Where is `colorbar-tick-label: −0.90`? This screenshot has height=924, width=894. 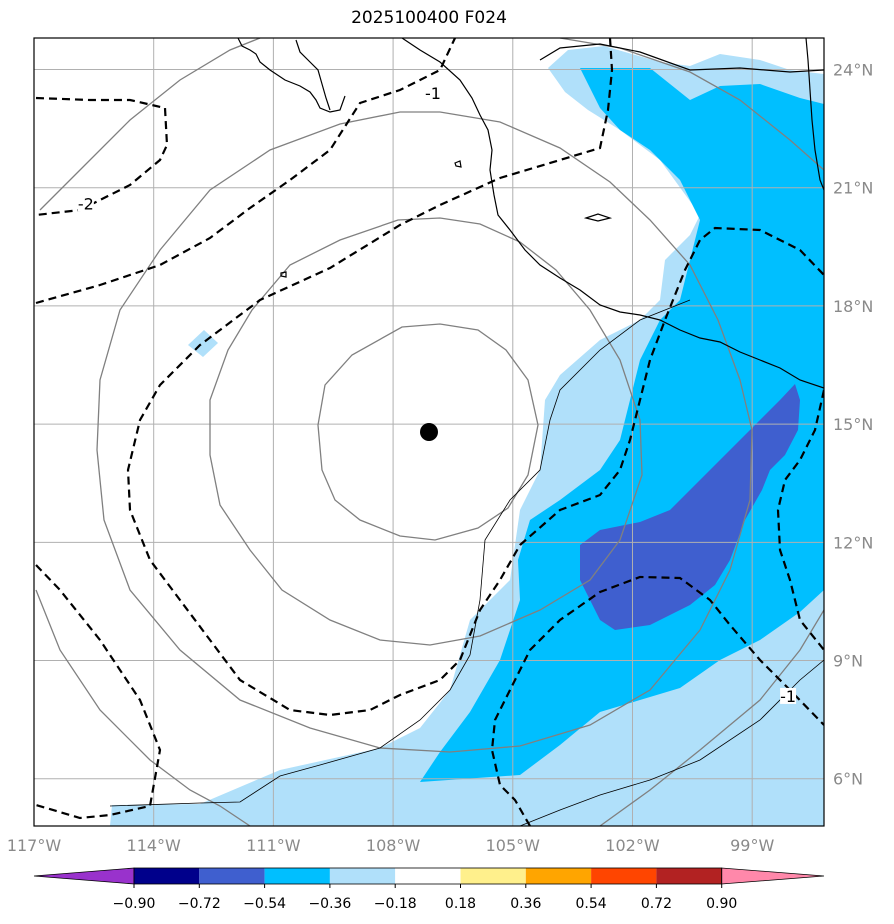
colorbar-tick-label: −0.90 is located at coordinates (134, 904).